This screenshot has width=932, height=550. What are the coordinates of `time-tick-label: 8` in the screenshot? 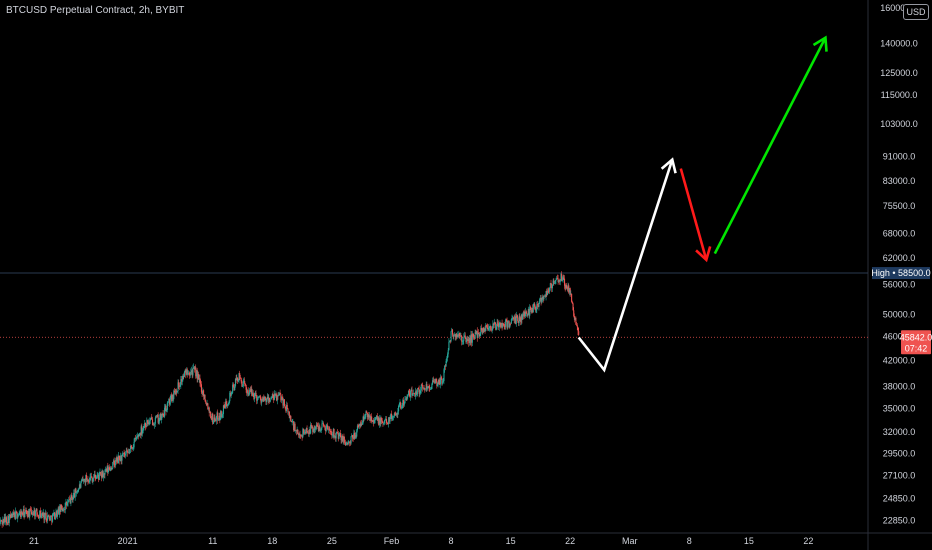 It's located at (451, 541).